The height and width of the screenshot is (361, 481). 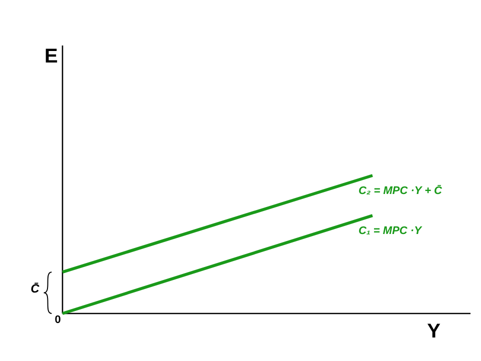 I want to click on text: 0, so click(x=57, y=320).